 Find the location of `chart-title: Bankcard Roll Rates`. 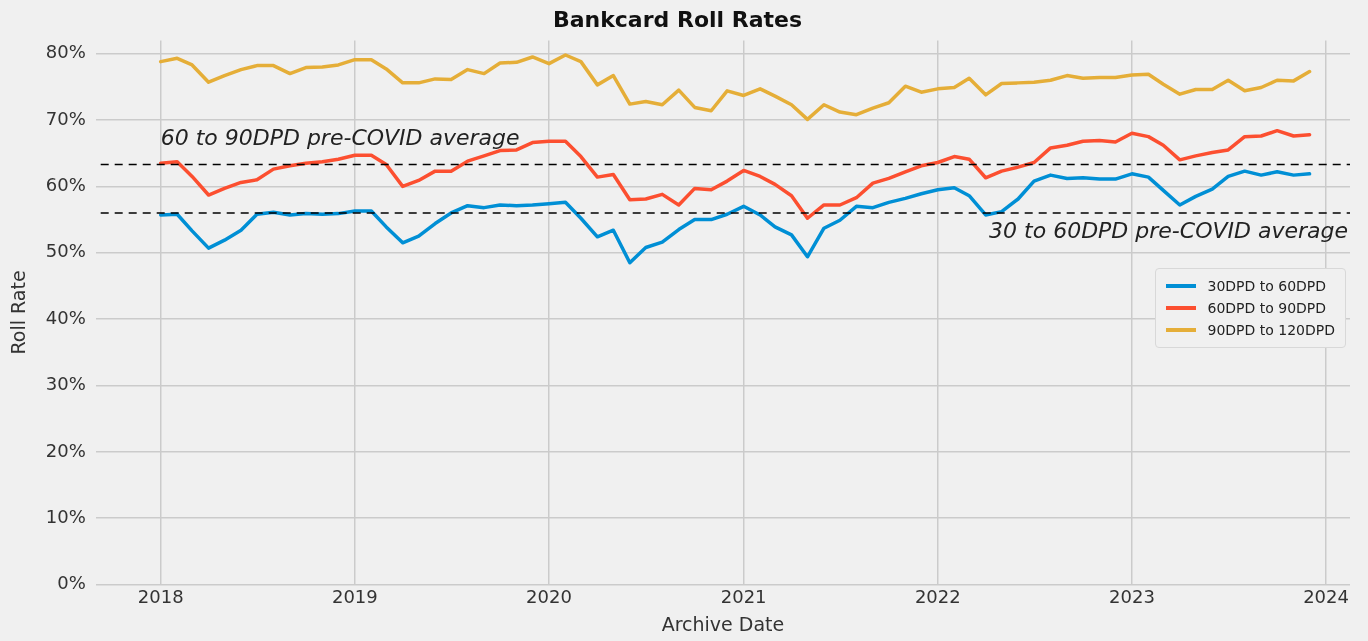

chart-title: Bankcard Roll Rates is located at coordinates (677, 19).